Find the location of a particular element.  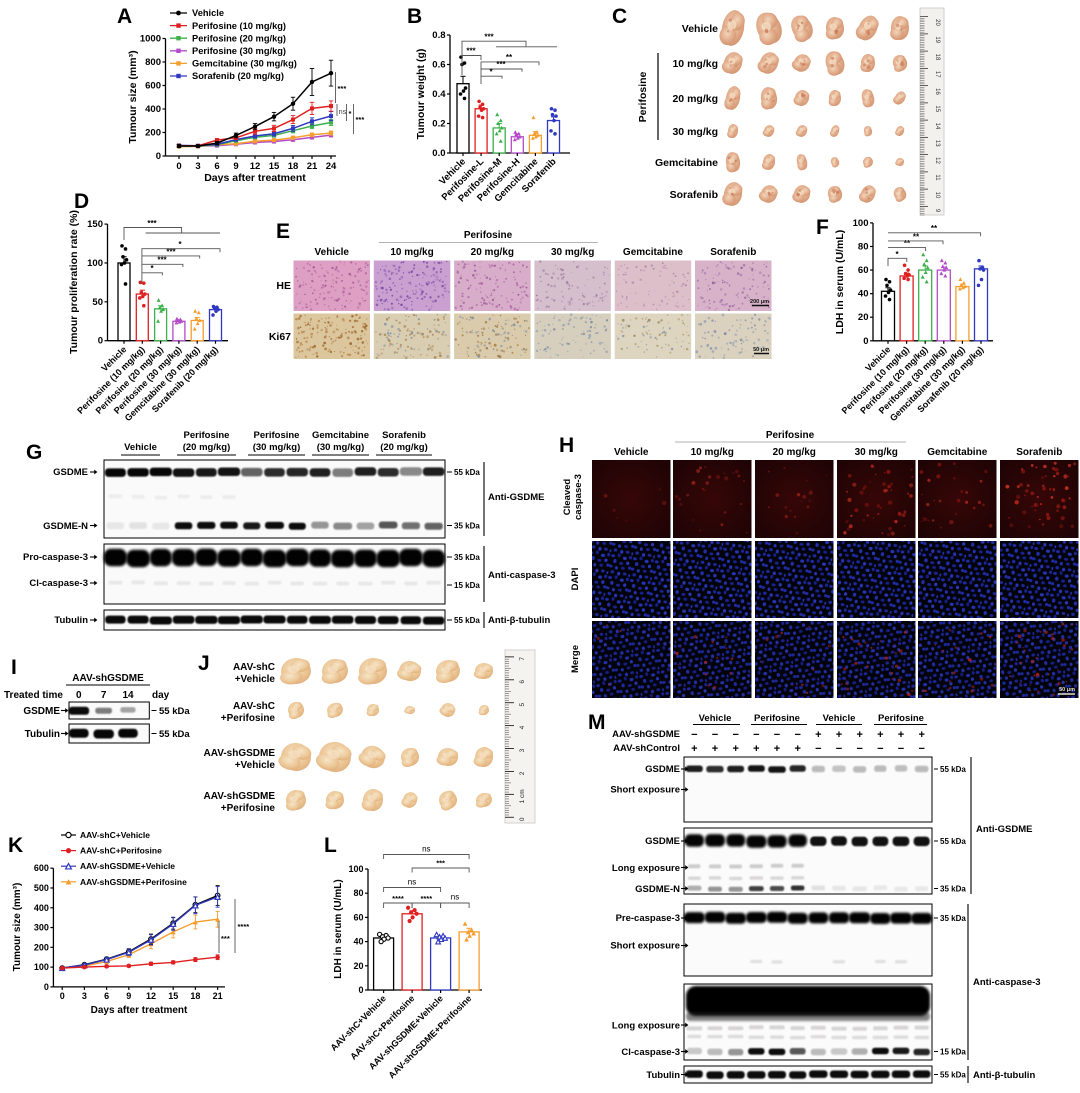

svg-text: Short exposure is located at coordinates (645, 790).